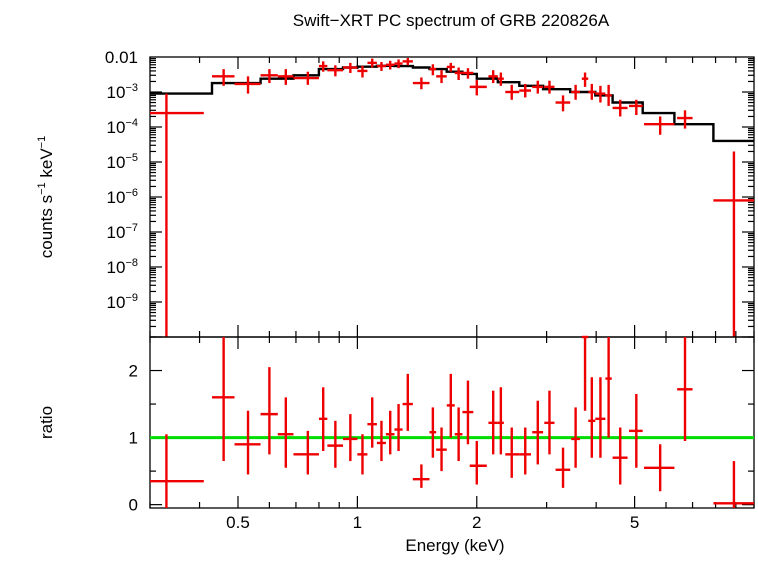  I want to click on spectrum-y-tick-label: 10⁻³, so click(122, 92).